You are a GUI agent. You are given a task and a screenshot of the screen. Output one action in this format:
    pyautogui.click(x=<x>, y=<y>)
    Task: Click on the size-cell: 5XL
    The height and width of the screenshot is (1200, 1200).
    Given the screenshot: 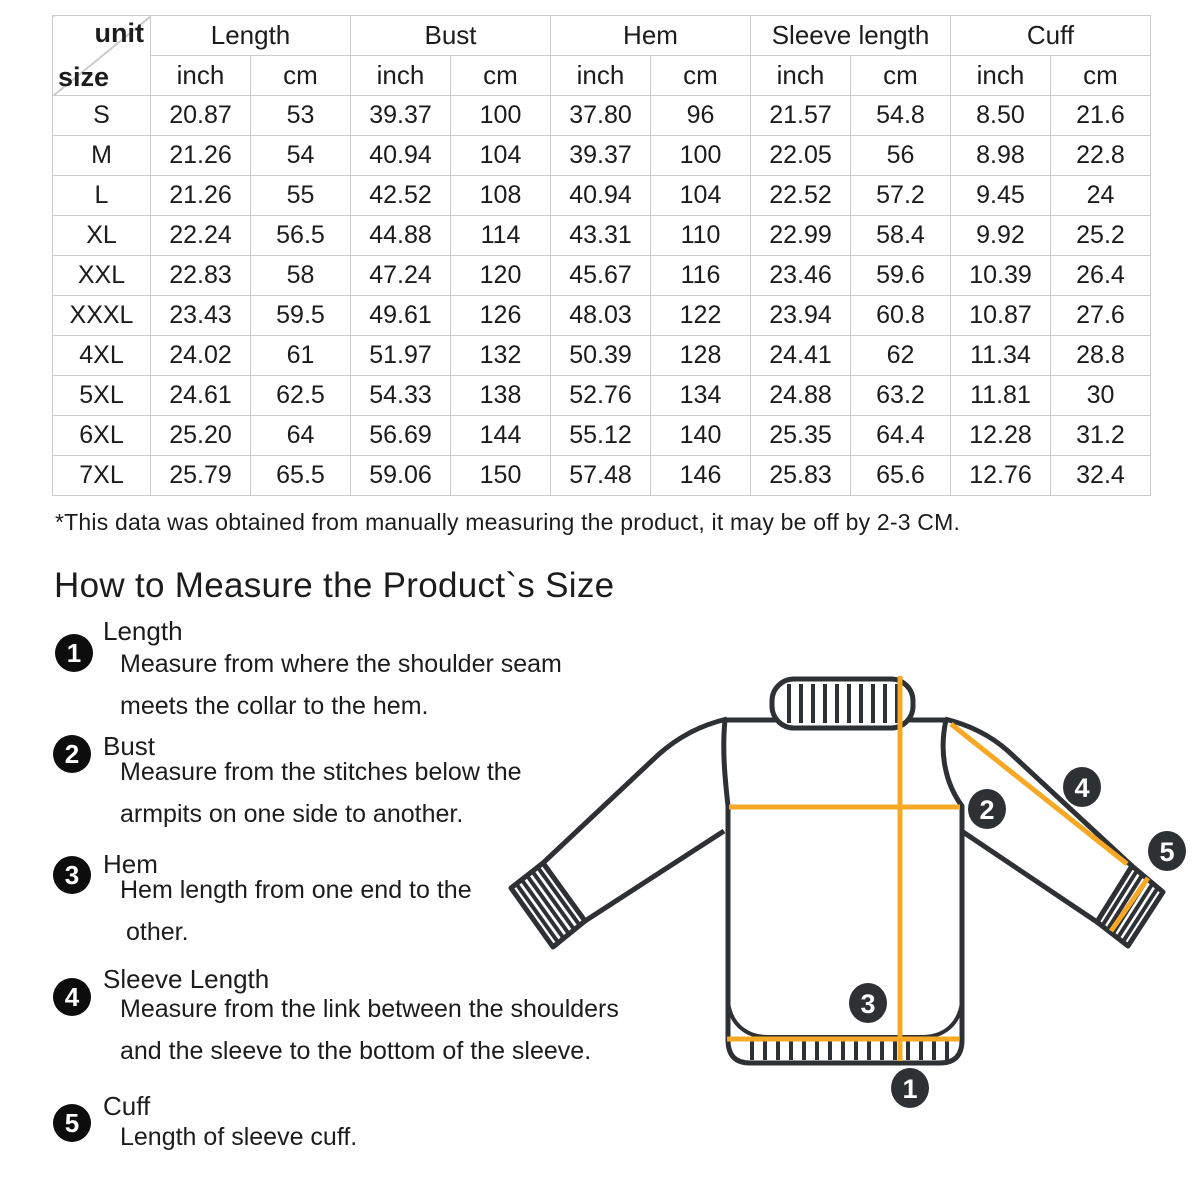 What is the action you would take?
    pyautogui.click(x=101, y=395)
    